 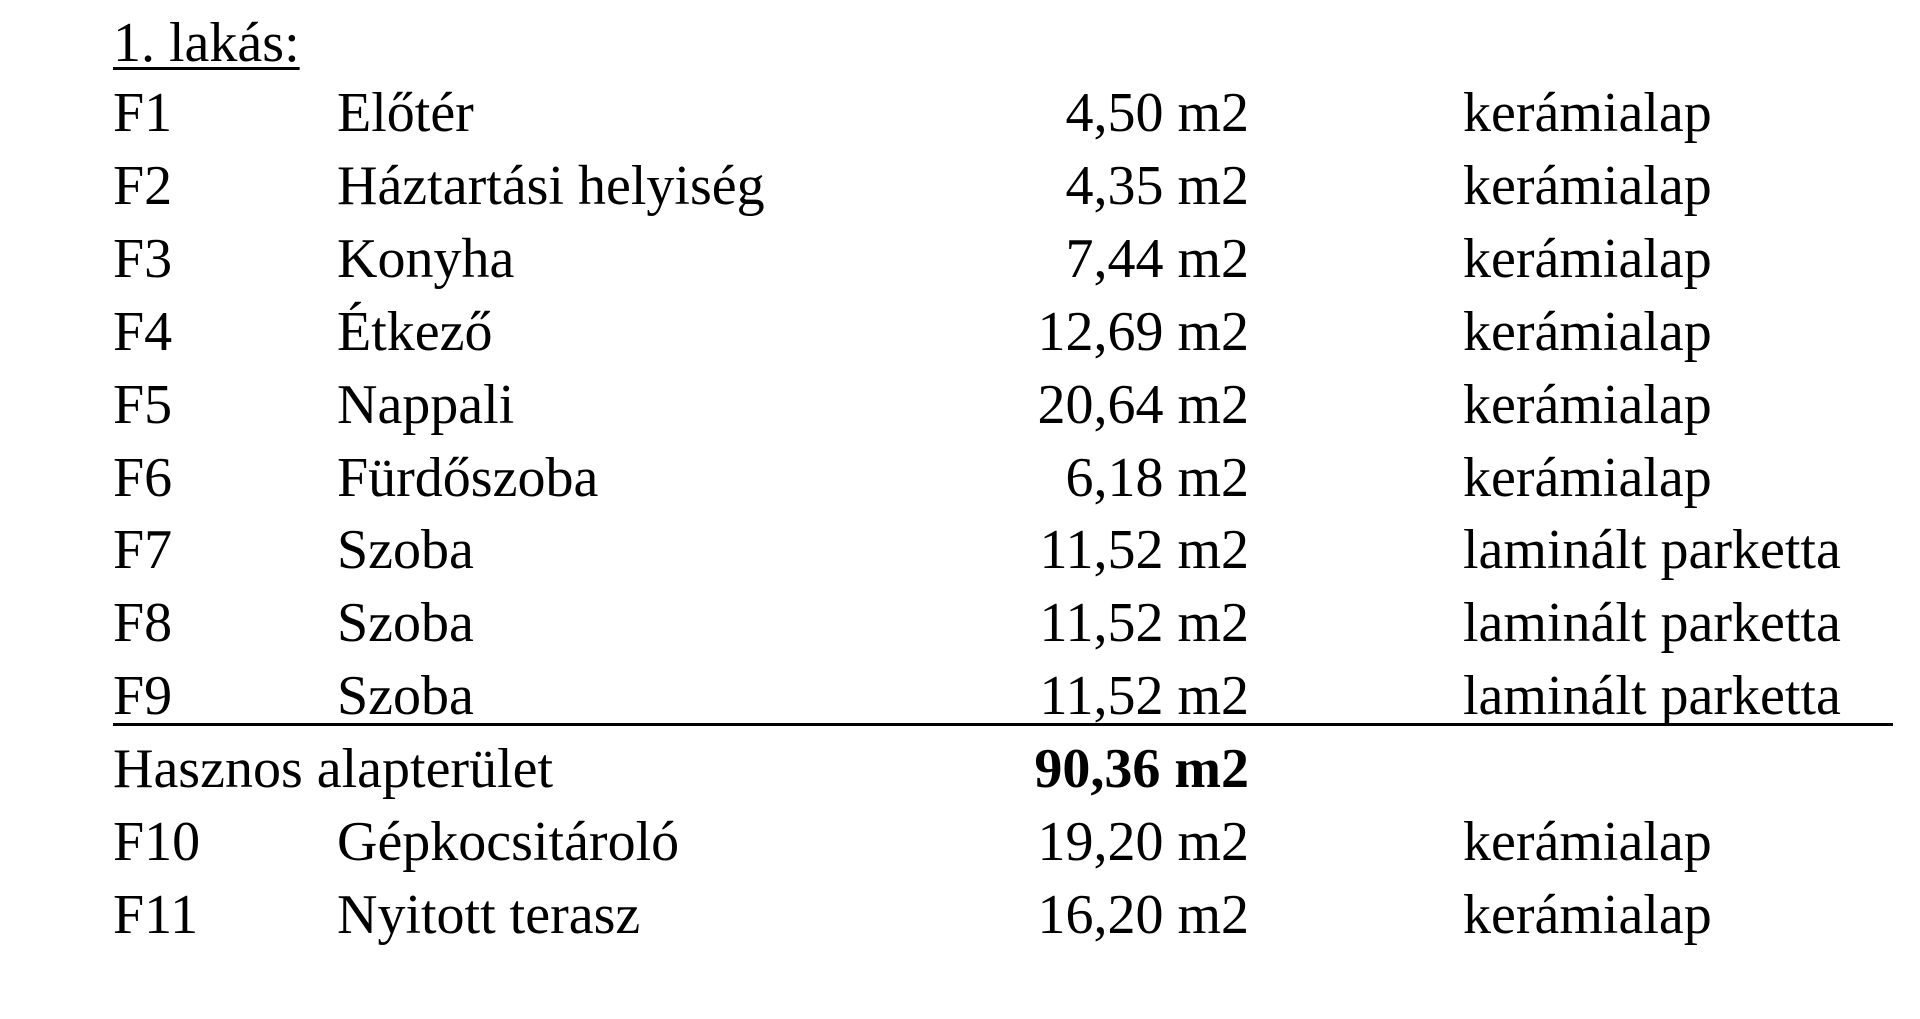 I want to click on room-code: F6, so click(x=143, y=477).